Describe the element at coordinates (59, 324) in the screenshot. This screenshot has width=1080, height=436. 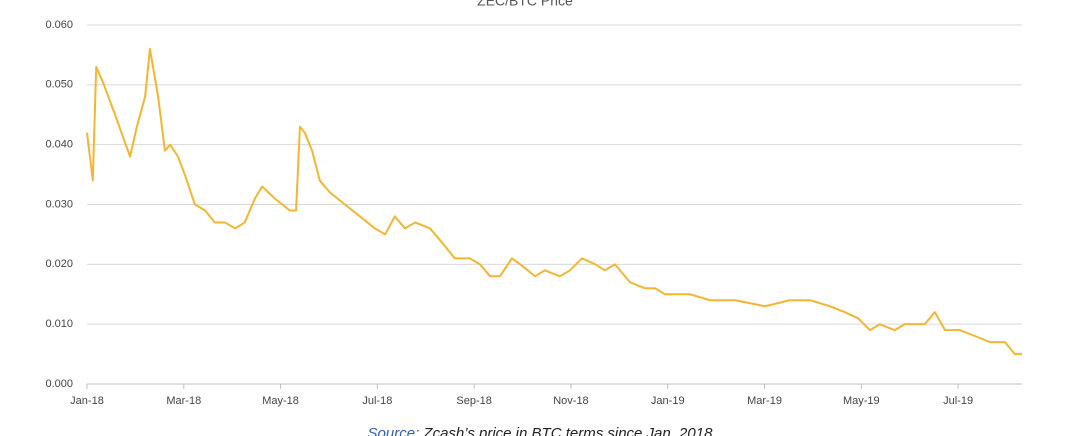
I see `y-tick-label: 0.010` at that location.